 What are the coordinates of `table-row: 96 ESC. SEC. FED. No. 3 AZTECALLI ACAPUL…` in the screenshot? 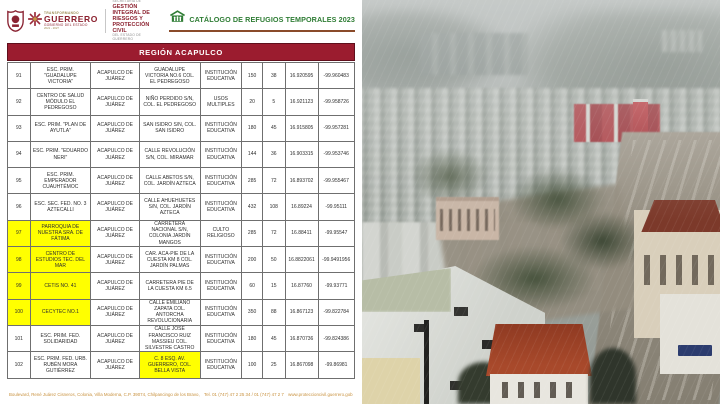 It's located at (181, 207).